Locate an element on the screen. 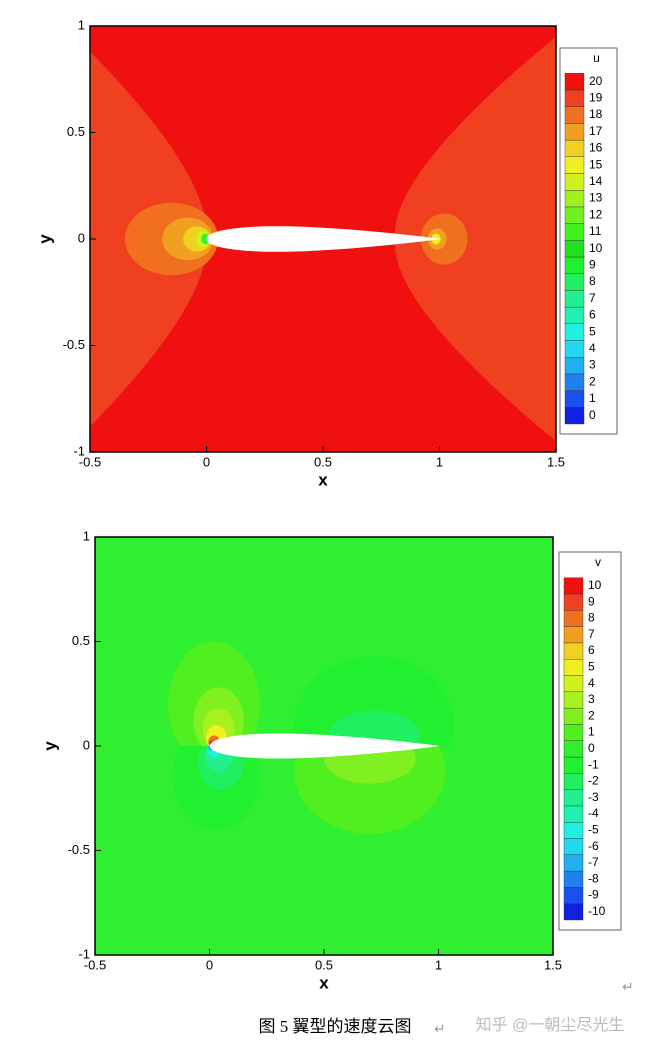 This screenshot has width=660, height=1059. caption: 图 5 翼型的速度云图 is located at coordinates (335, 1026).